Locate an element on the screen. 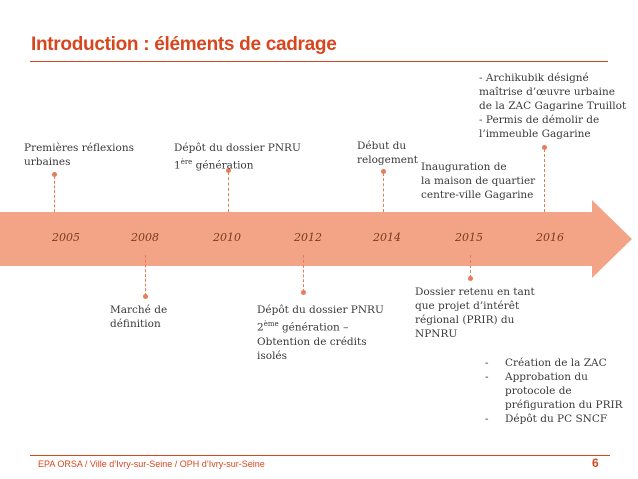  event-2014: Début du relogement is located at coordinates (388, 153).